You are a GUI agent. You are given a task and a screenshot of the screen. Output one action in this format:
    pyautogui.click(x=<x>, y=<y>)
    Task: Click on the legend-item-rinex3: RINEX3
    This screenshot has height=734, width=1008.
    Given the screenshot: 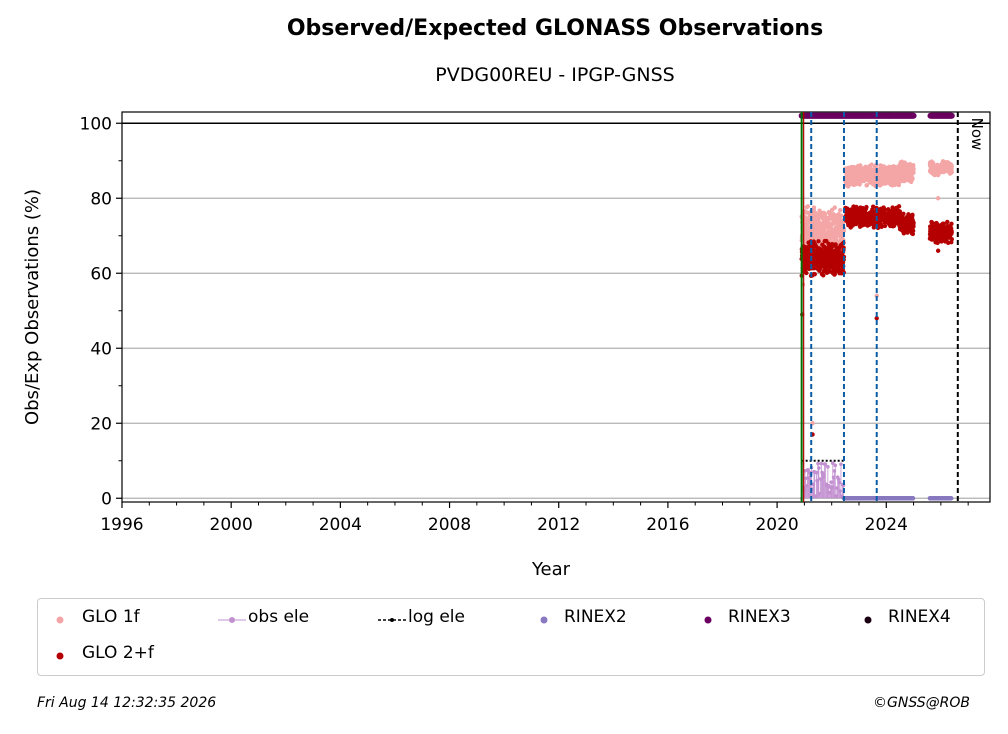 What is the action you would take?
    pyautogui.click(x=744, y=617)
    